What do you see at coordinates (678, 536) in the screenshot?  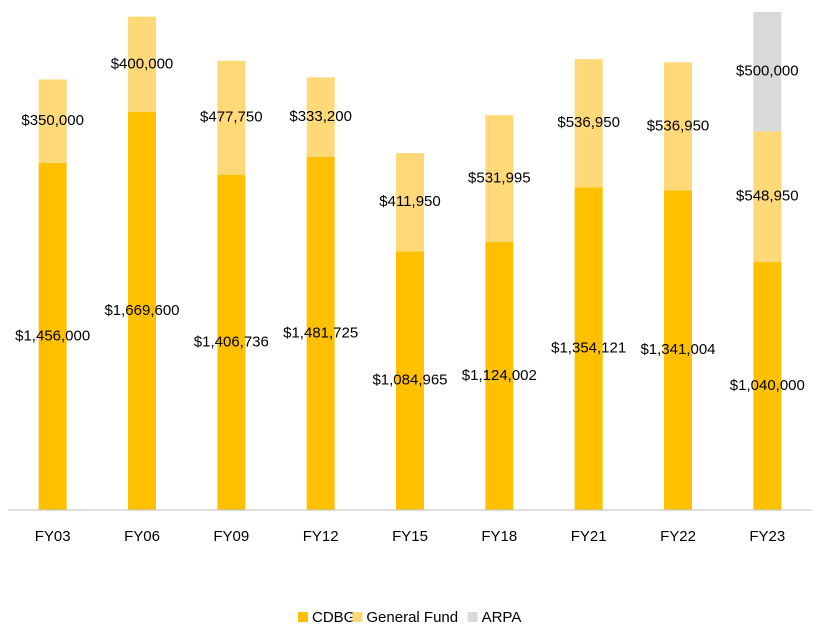 I see `x-tick-label: FY22` at bounding box center [678, 536].